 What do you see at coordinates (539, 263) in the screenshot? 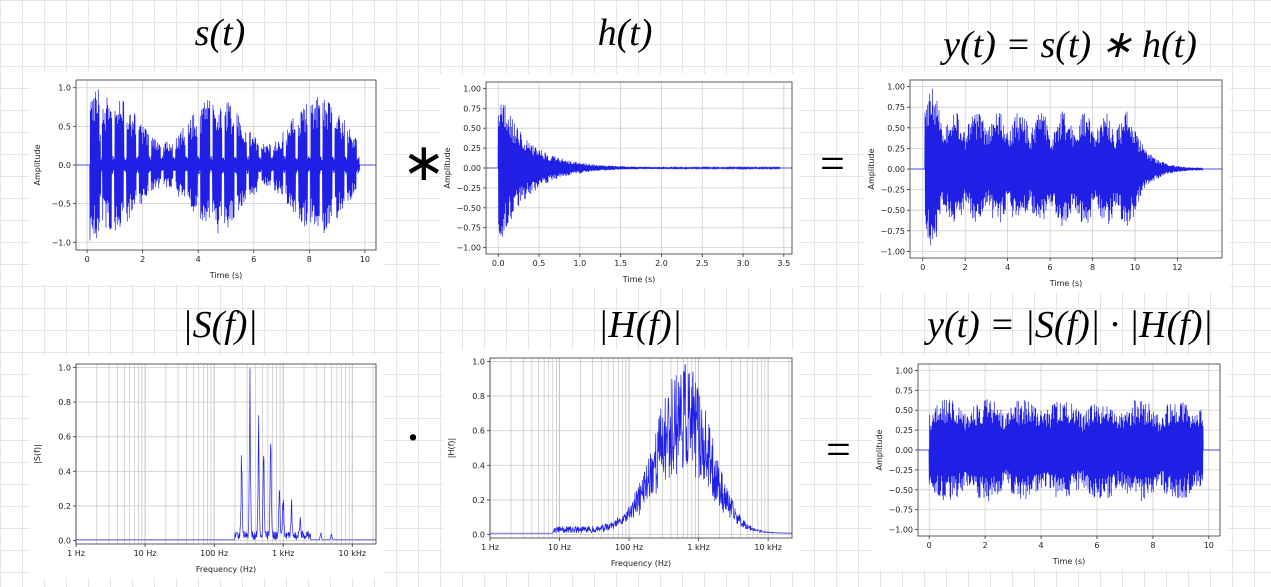
I see `x-tick-label: 0.5` at bounding box center [539, 263].